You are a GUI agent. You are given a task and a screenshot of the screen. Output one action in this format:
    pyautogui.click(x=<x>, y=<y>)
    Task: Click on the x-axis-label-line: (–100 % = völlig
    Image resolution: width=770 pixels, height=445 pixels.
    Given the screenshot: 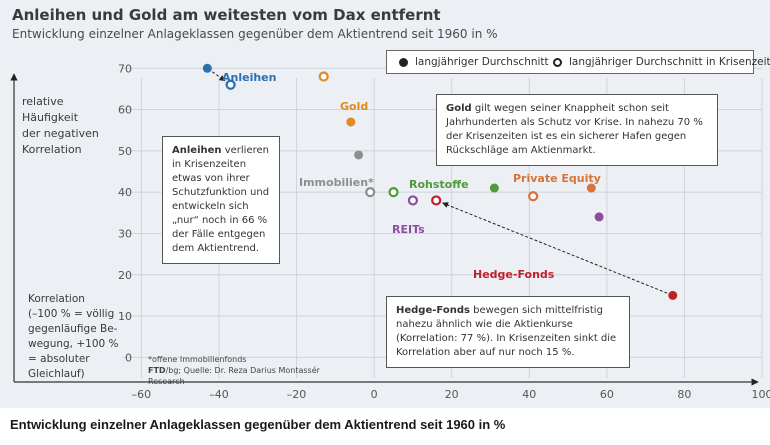 What is the action you would take?
    pyautogui.click(x=71, y=314)
    